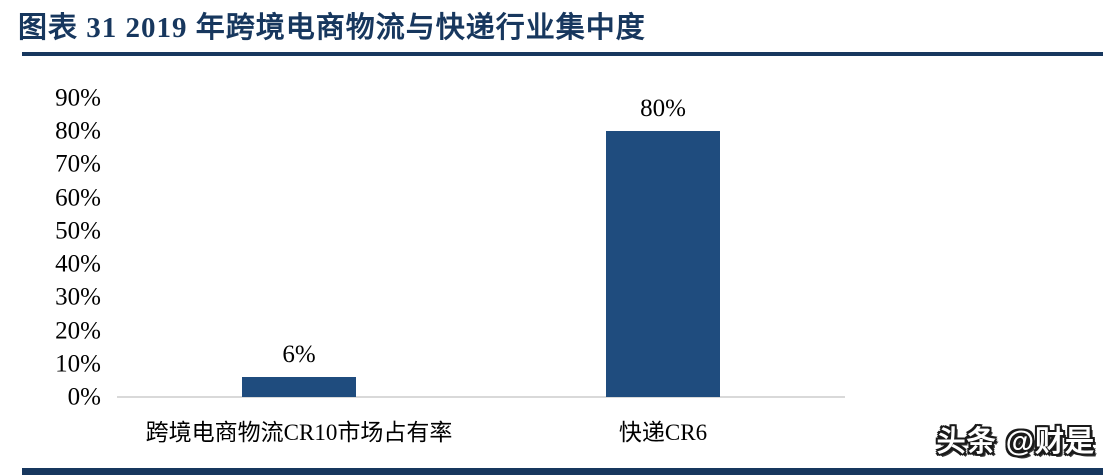  What do you see at coordinates (481, 397) in the screenshot?
I see `x-axis-line` at bounding box center [481, 397].